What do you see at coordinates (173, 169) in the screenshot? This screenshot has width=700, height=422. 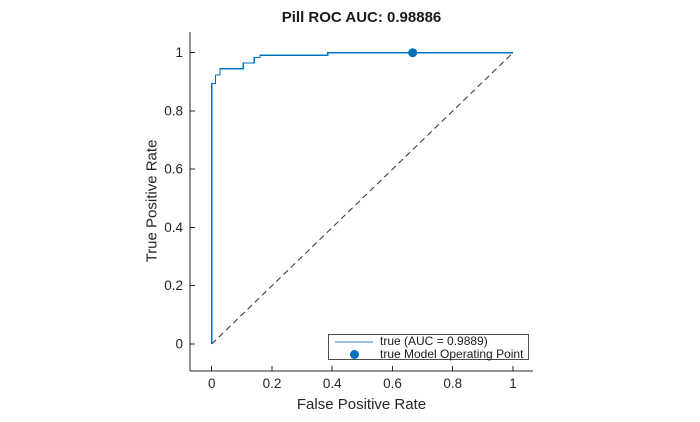 I see `y-tick-label: 0.6` at bounding box center [173, 169].